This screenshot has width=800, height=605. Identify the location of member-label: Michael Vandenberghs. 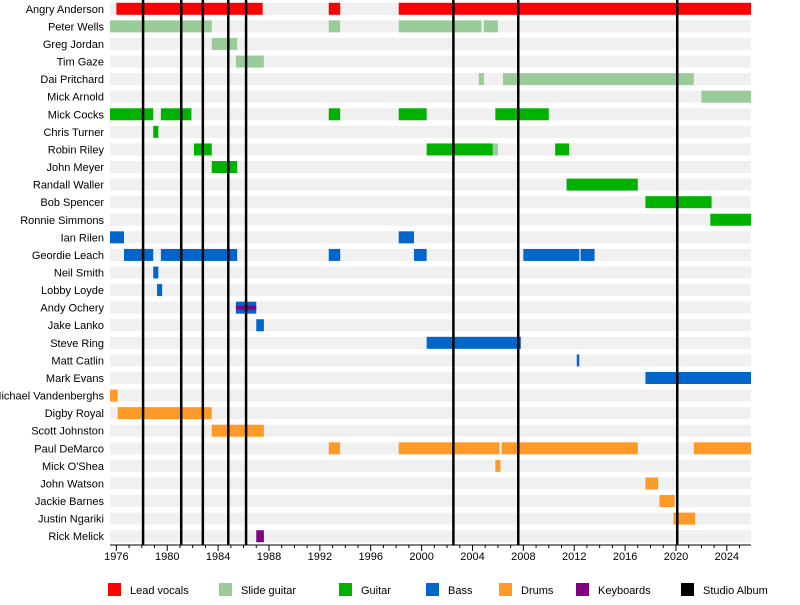
(52, 397).